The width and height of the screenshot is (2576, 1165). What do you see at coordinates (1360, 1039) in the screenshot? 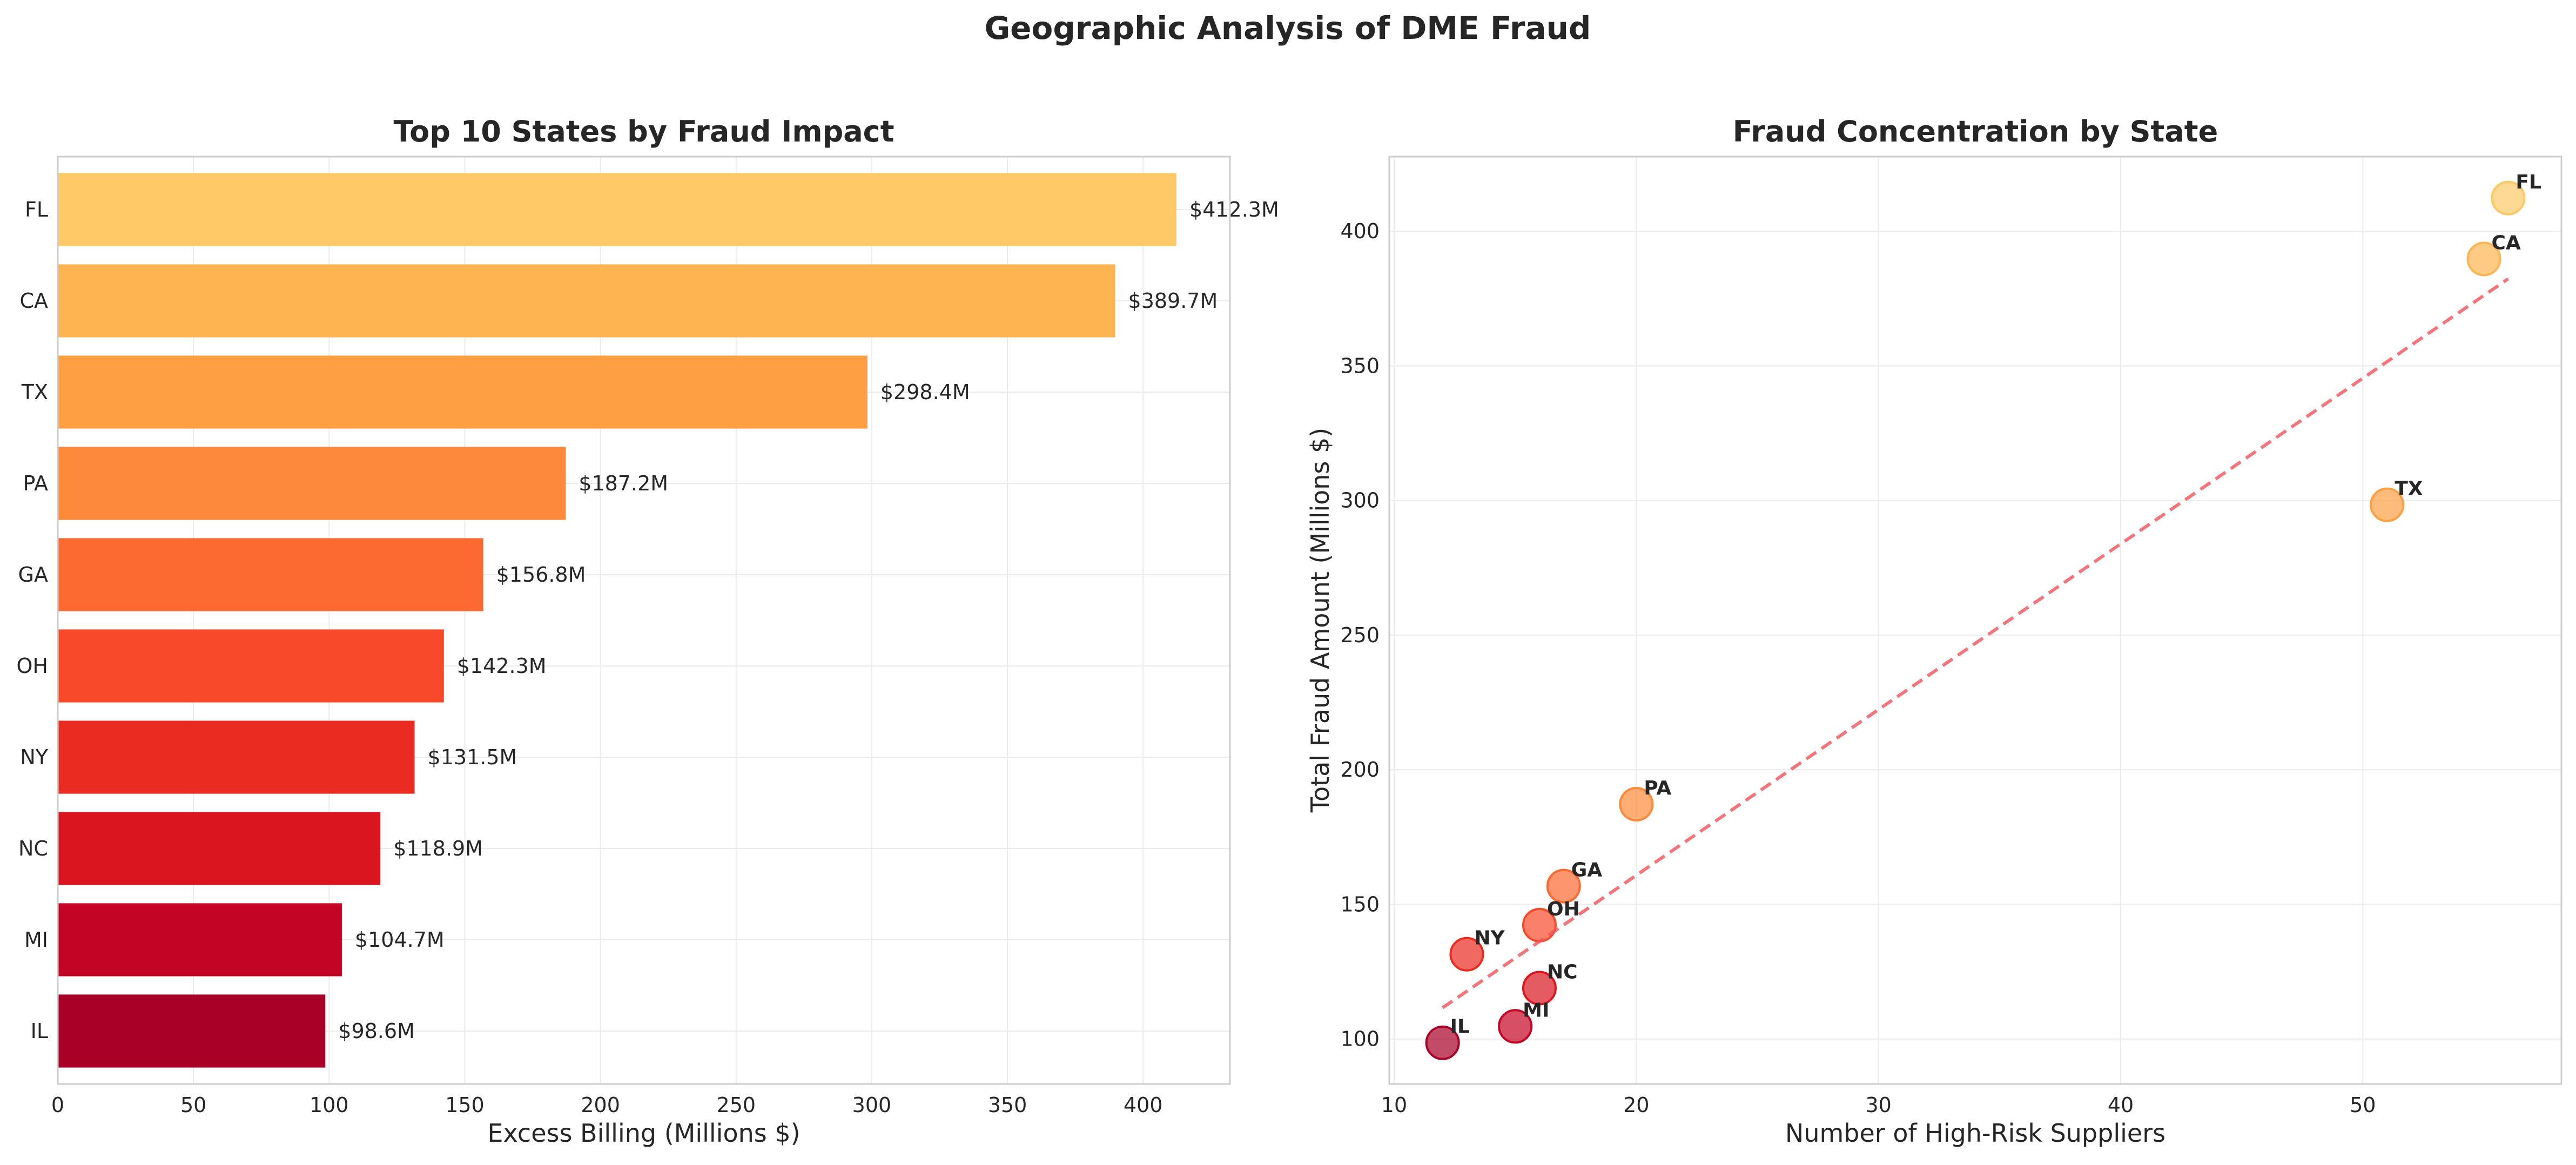
I see `scatter-chart-y-tick-label: 100` at bounding box center [1360, 1039].